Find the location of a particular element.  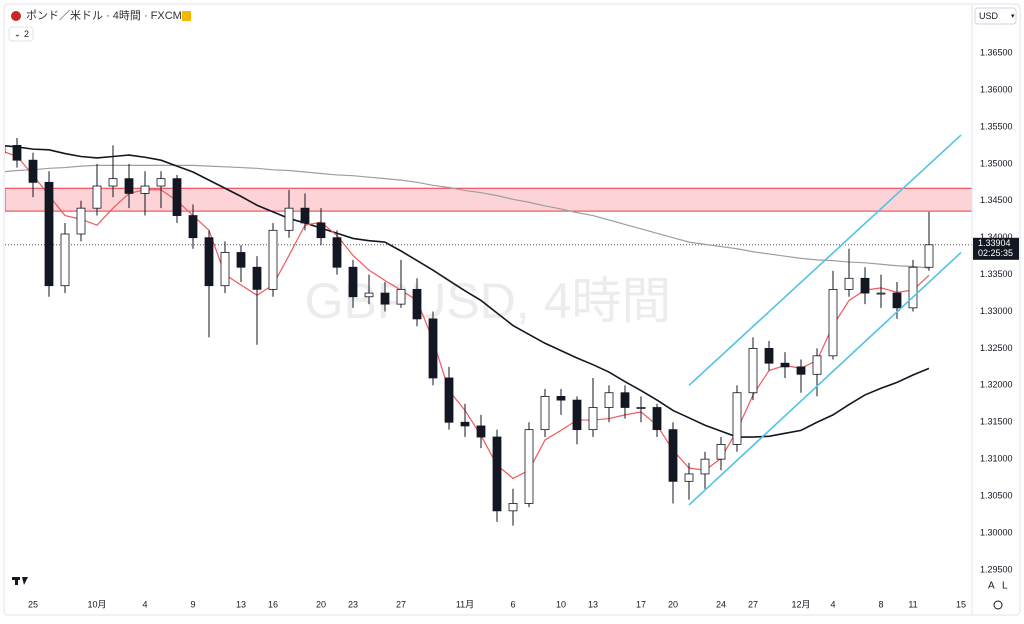

channel-line is located at coordinates (825, 378).